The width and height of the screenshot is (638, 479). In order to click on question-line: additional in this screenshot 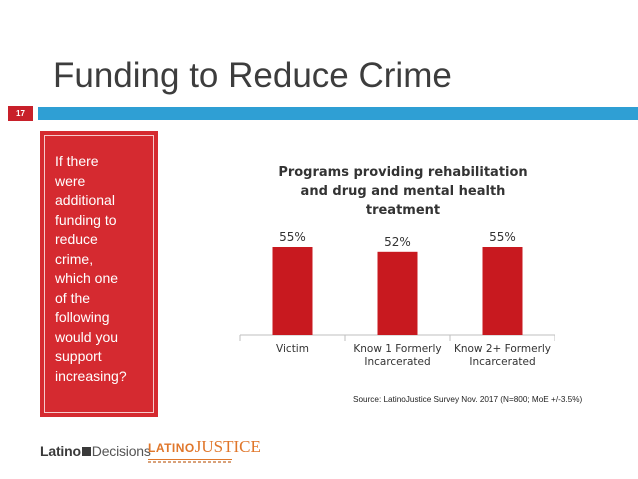, I will do `click(85, 200)`.